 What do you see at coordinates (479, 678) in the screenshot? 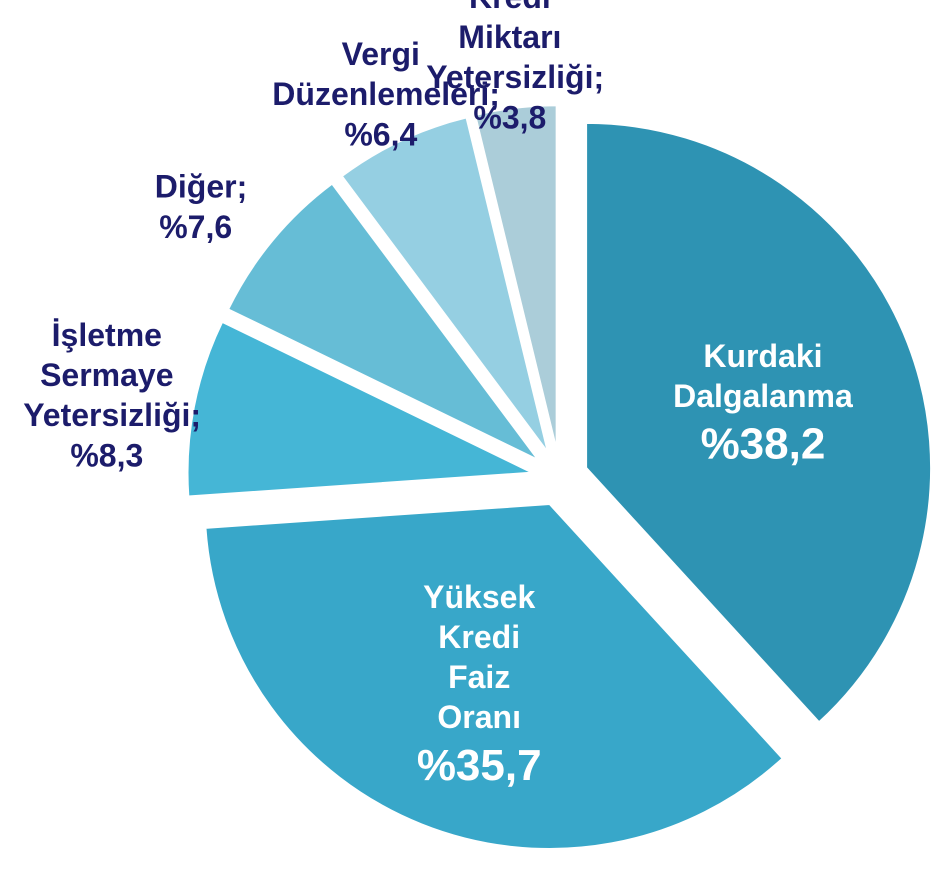
I see `label-line: Faiz` at bounding box center [479, 678].